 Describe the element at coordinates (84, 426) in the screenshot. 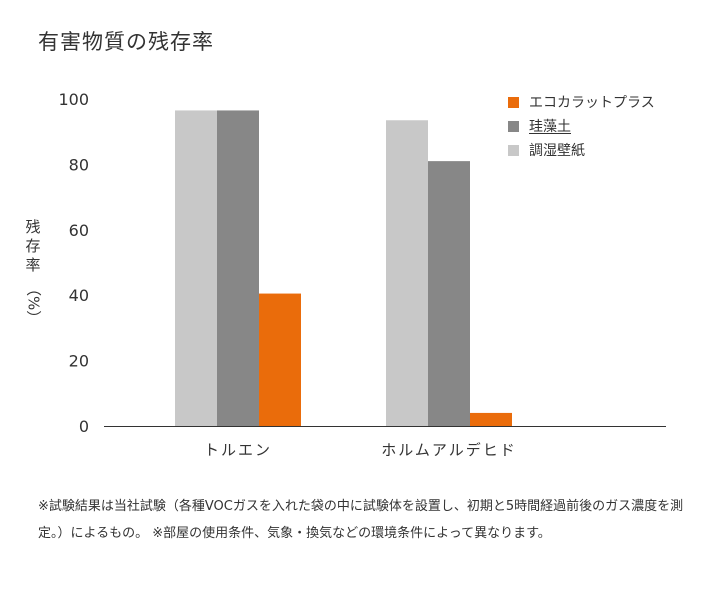

I see `y-tick-label: 0` at that location.